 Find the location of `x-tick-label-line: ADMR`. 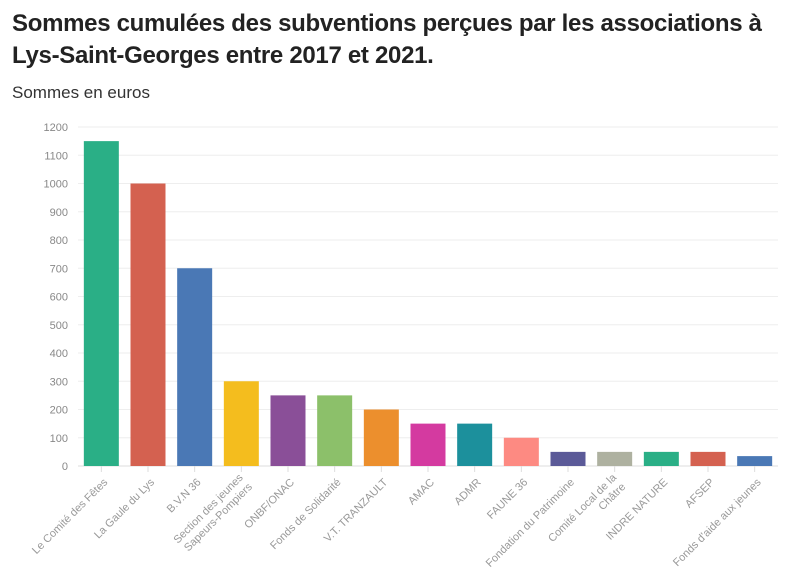

x-tick-label-line: ADMR is located at coordinates (467, 491).